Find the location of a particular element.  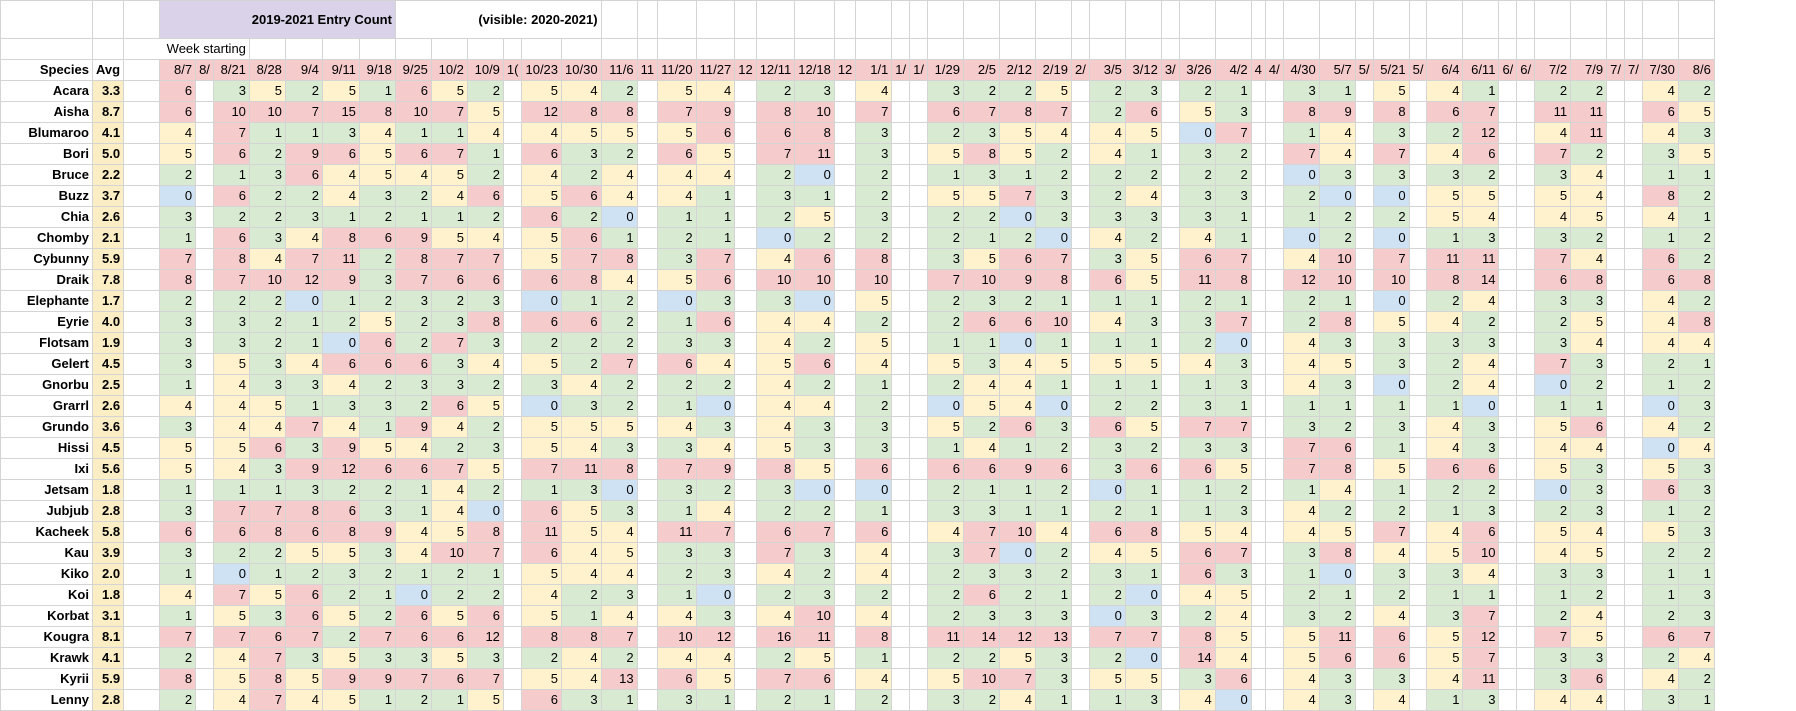

species-avg: 3.7 is located at coordinates (108, 196).